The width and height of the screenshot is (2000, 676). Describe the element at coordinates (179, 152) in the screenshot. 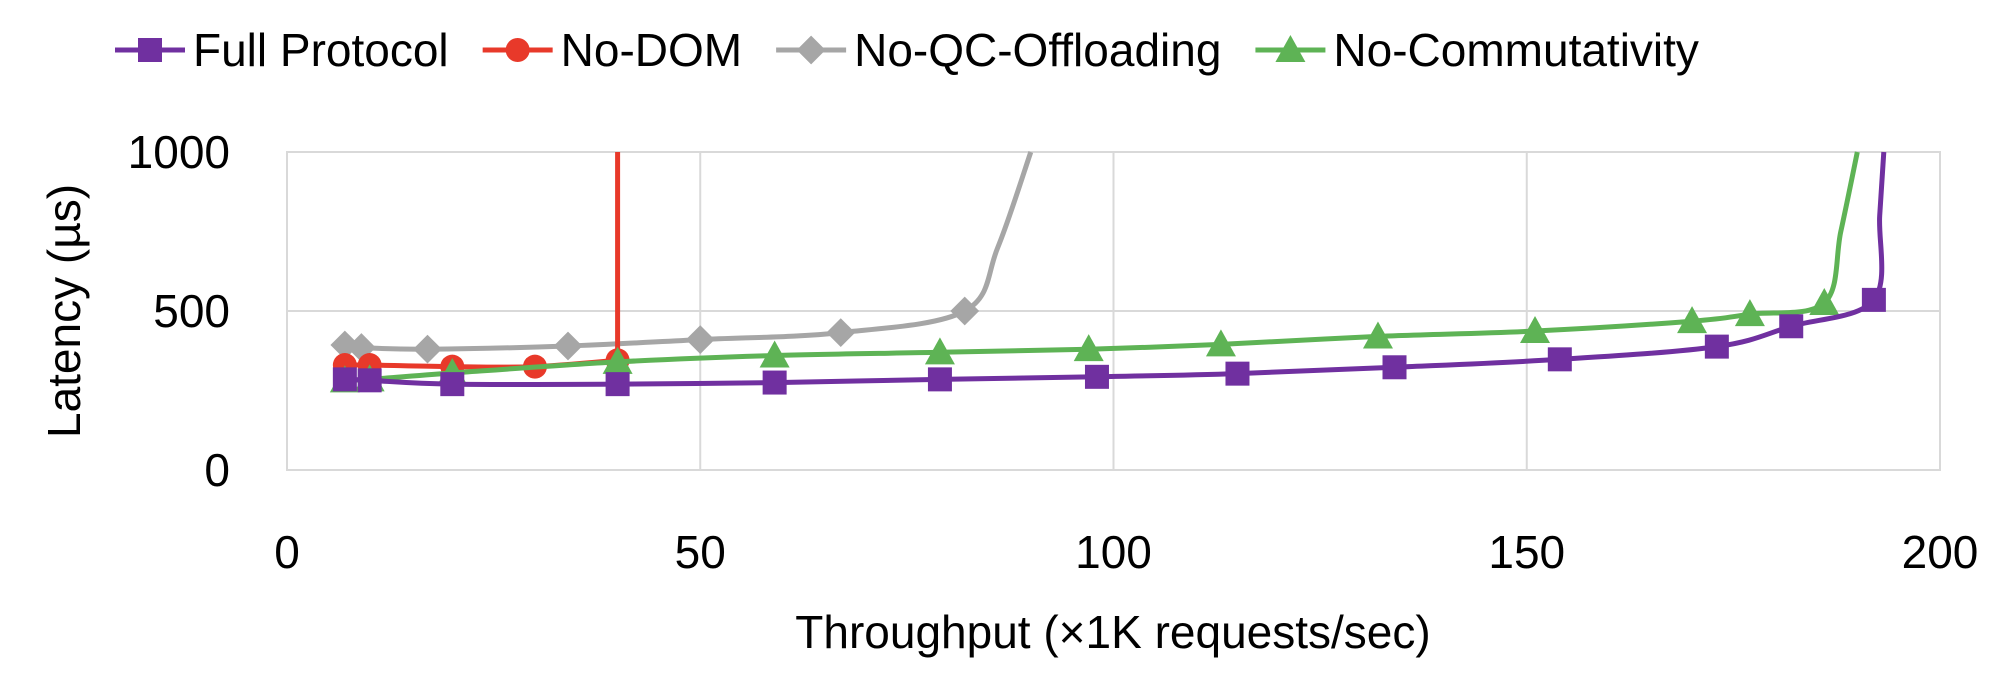

I see `y-tick-label: 1000` at that location.